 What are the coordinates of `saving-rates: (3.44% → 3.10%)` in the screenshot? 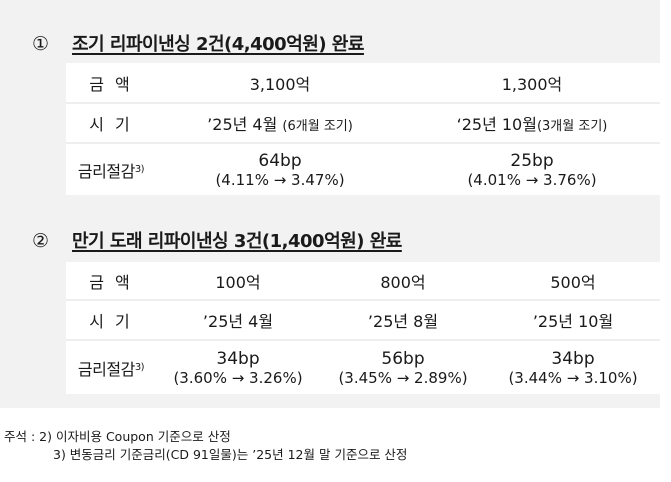 It's located at (573, 377).